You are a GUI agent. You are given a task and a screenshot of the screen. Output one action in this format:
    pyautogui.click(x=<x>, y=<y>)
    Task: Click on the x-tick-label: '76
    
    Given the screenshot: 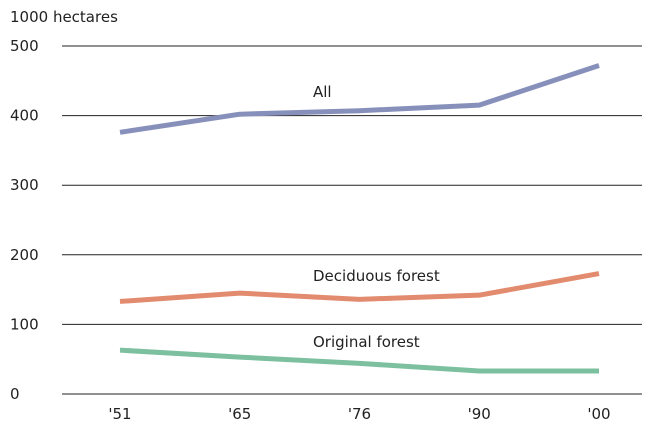 What is the action you would take?
    pyautogui.click(x=359, y=413)
    